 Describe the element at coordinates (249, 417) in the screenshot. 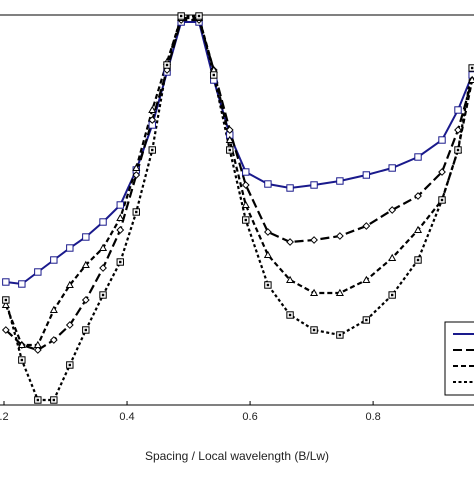

I see `x-tick-label: 0.6` at that location.